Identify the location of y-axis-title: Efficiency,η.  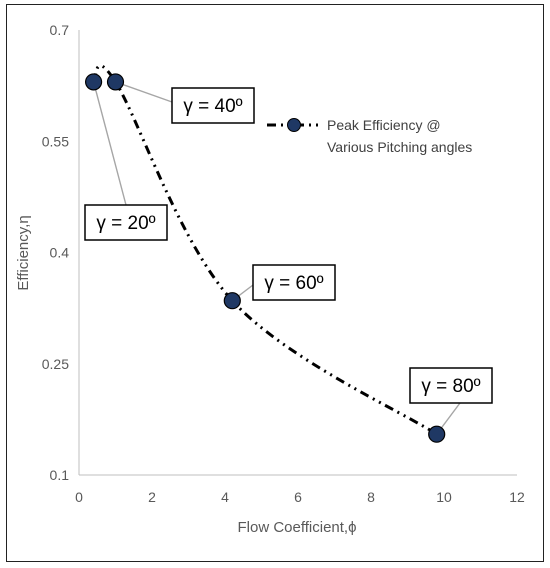
(23, 252).